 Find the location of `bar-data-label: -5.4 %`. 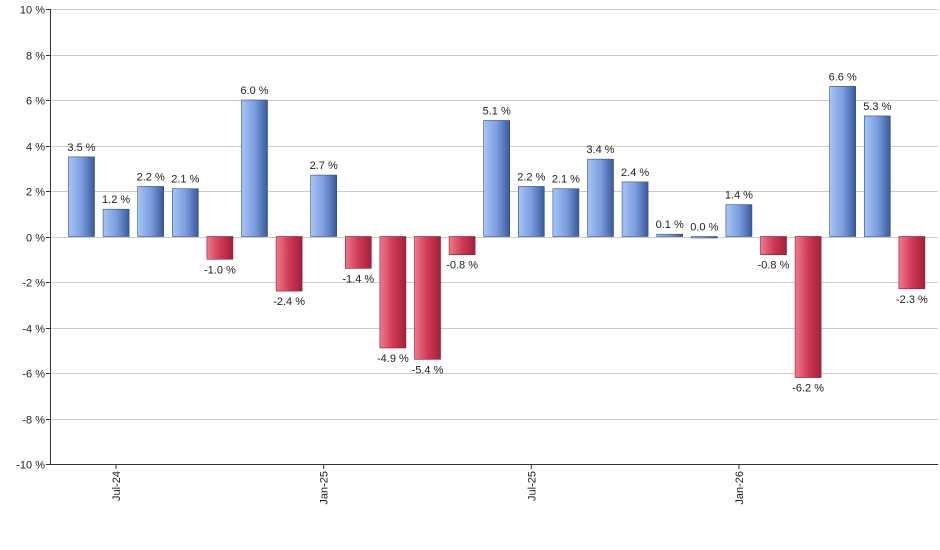

bar-data-label: -5.4 % is located at coordinates (428, 370).